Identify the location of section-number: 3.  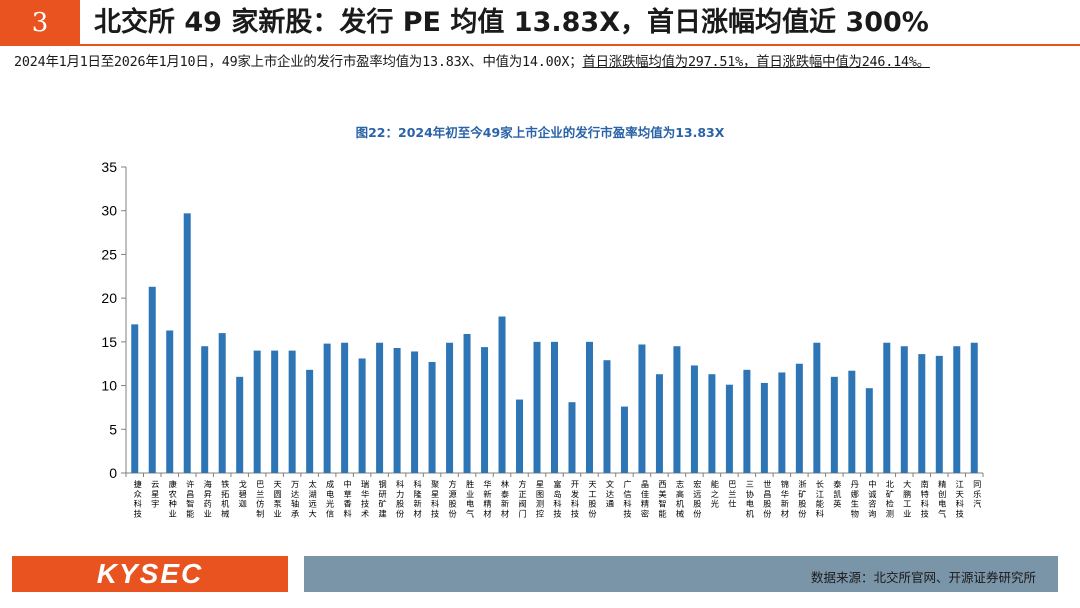
(40, 23).